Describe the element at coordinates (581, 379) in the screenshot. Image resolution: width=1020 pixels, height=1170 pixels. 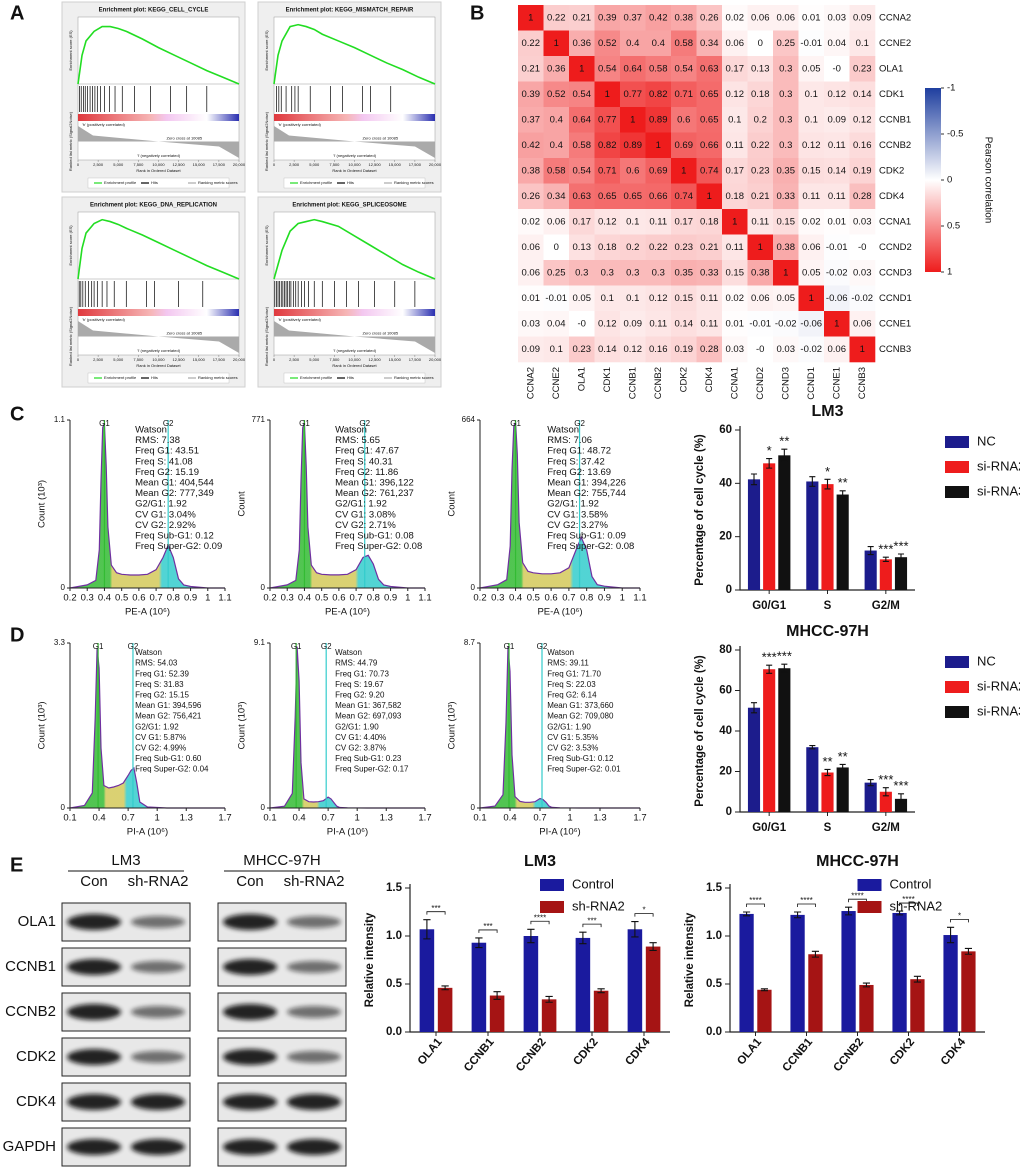
I see `col-label: OLA1` at that location.